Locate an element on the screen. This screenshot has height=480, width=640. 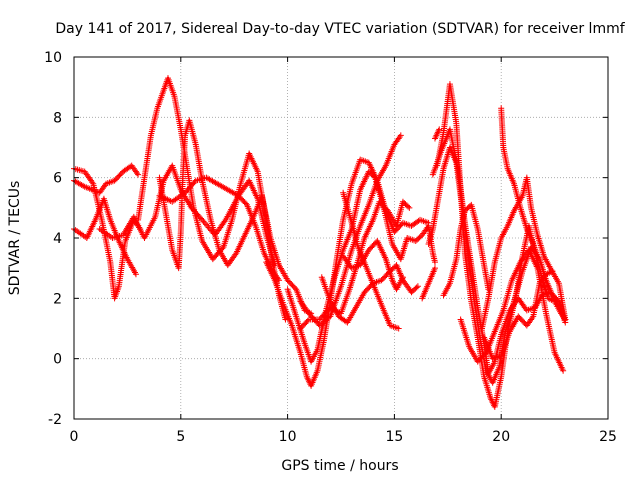
y-tick-label: -2 is located at coordinates (55, 420).